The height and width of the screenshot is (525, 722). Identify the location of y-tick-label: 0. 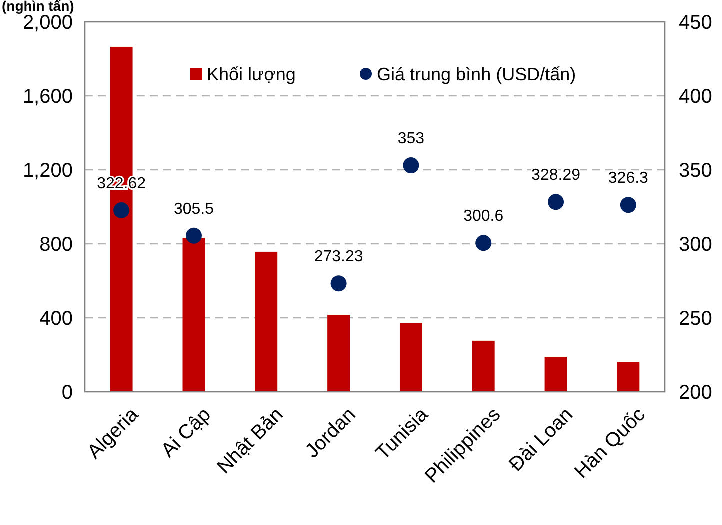
(67, 393).